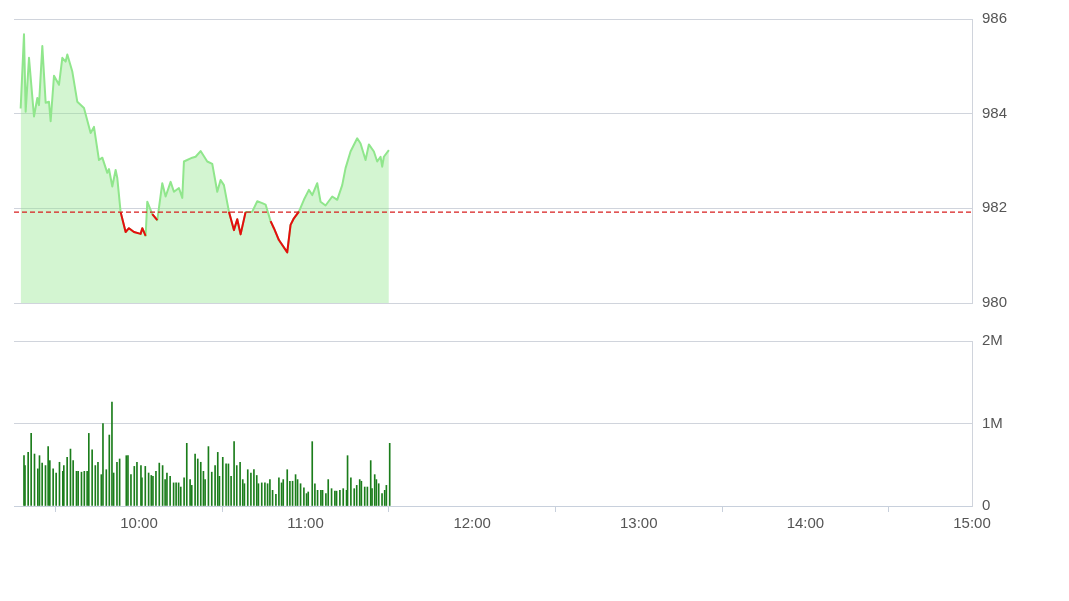  Describe the element at coordinates (995, 207) in the screenshot. I see `y-tick-label: 982` at that location.